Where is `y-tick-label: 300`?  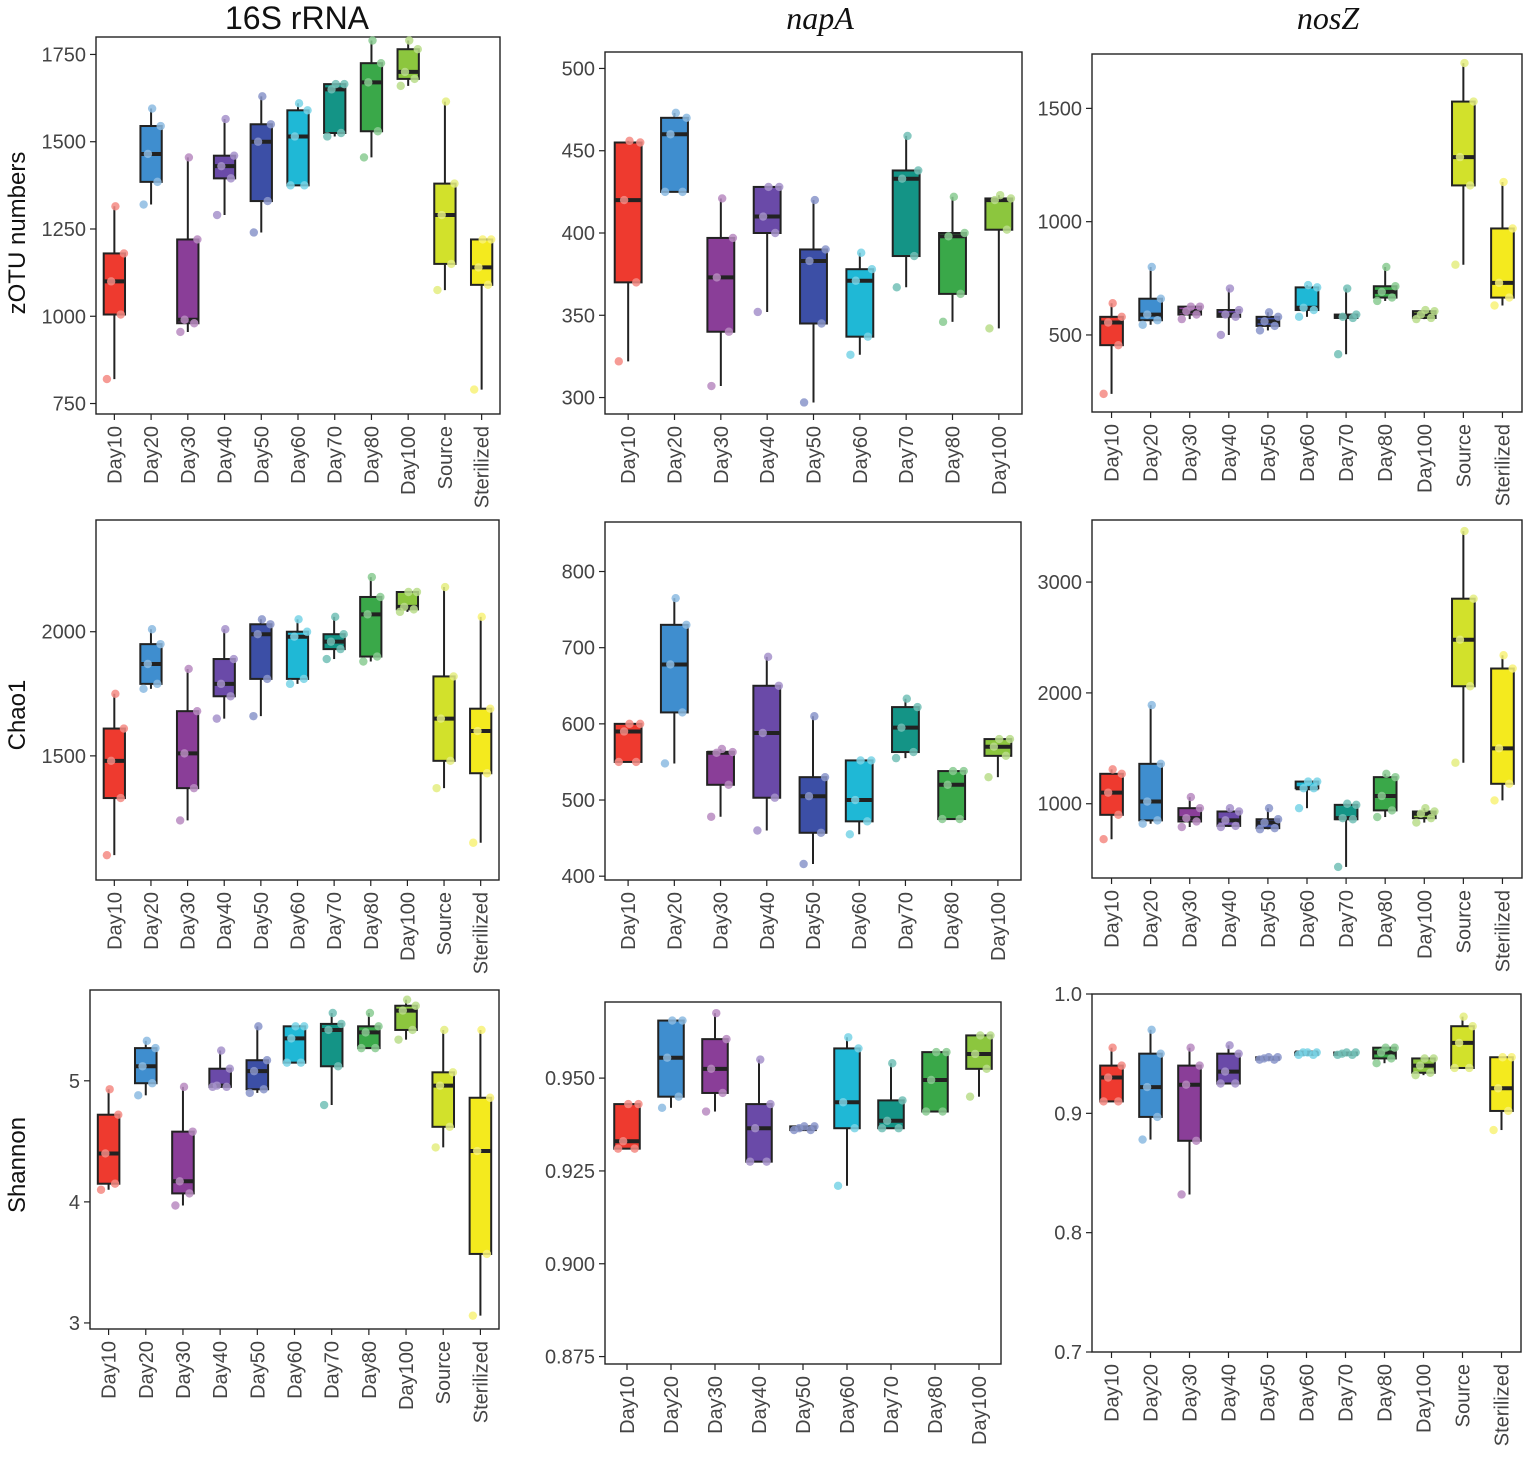
y-tick-label: 300 is located at coordinates (578, 399).